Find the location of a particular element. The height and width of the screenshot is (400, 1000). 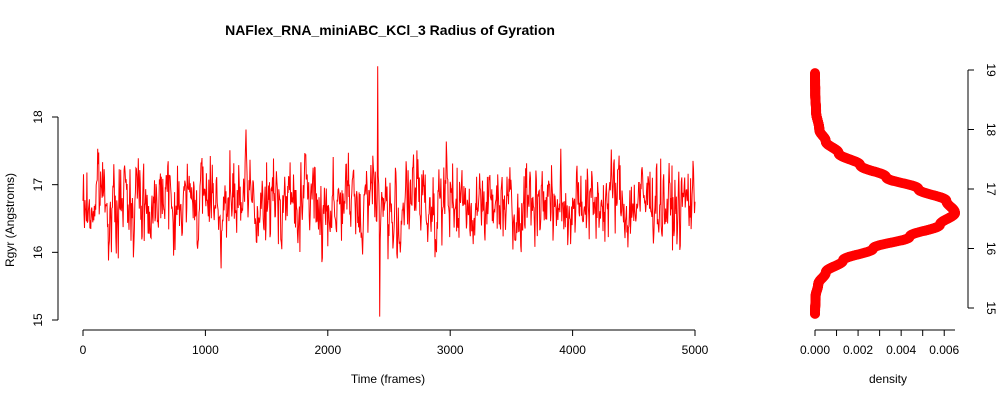

y-tick-label: 18 is located at coordinates (38, 117).